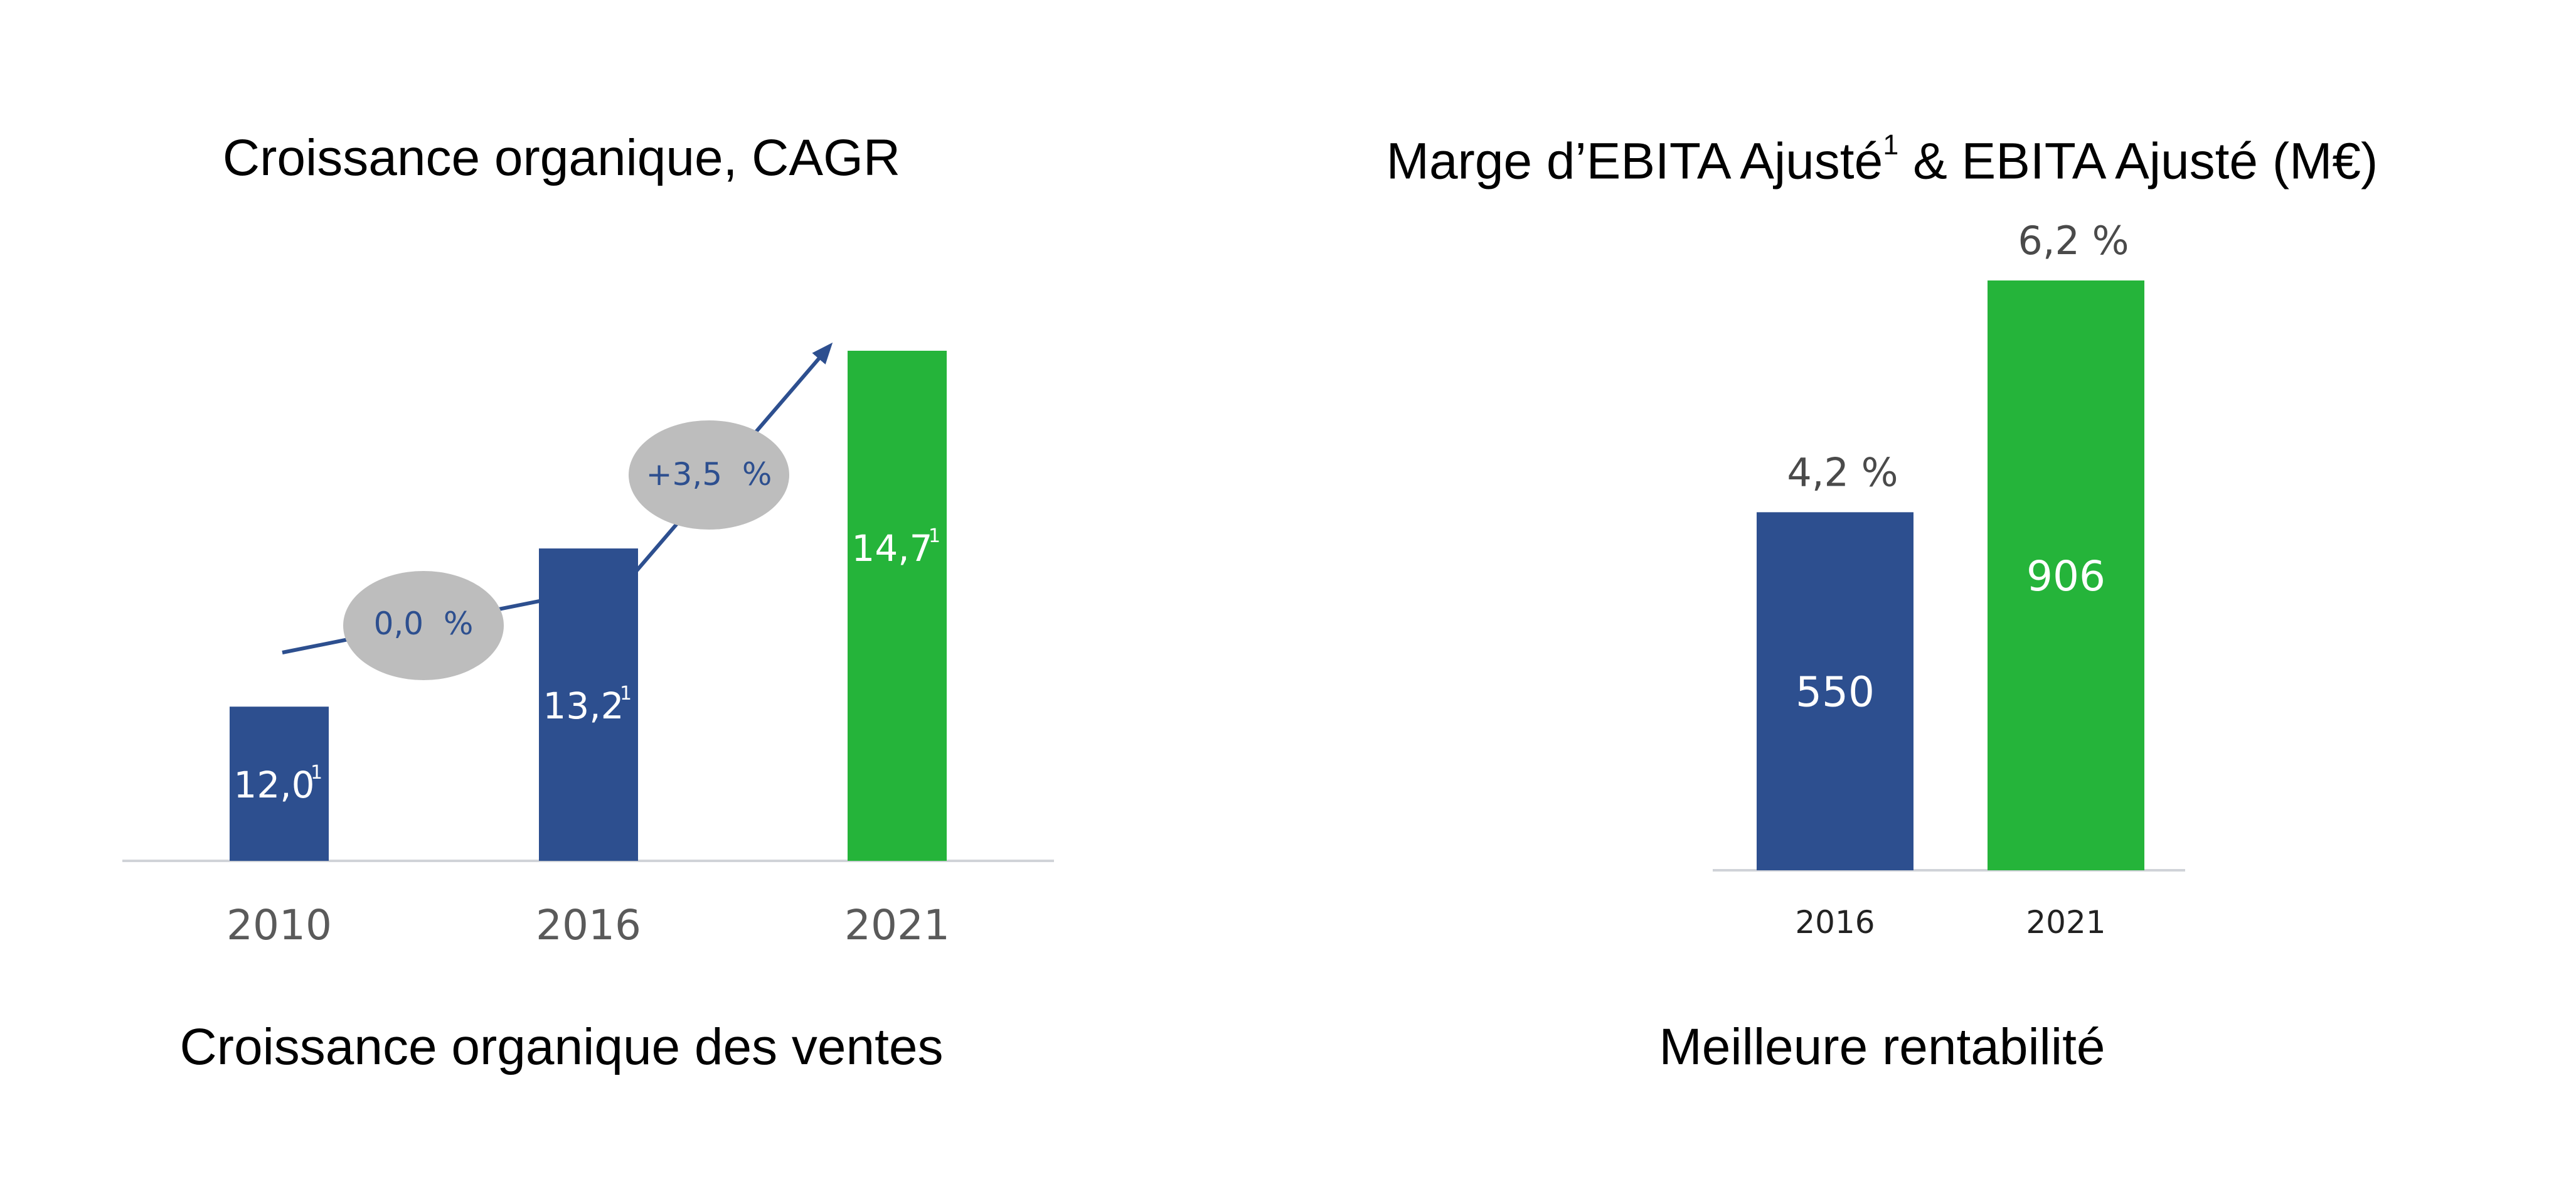  What do you see at coordinates (892, 548) in the screenshot?
I see `left-value-label-2021: 14,7` at bounding box center [892, 548].